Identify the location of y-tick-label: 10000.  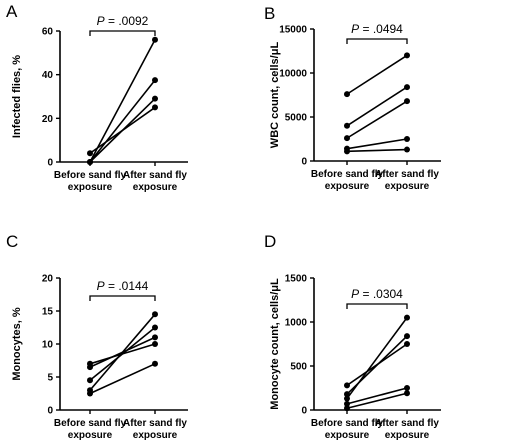
(293, 74).